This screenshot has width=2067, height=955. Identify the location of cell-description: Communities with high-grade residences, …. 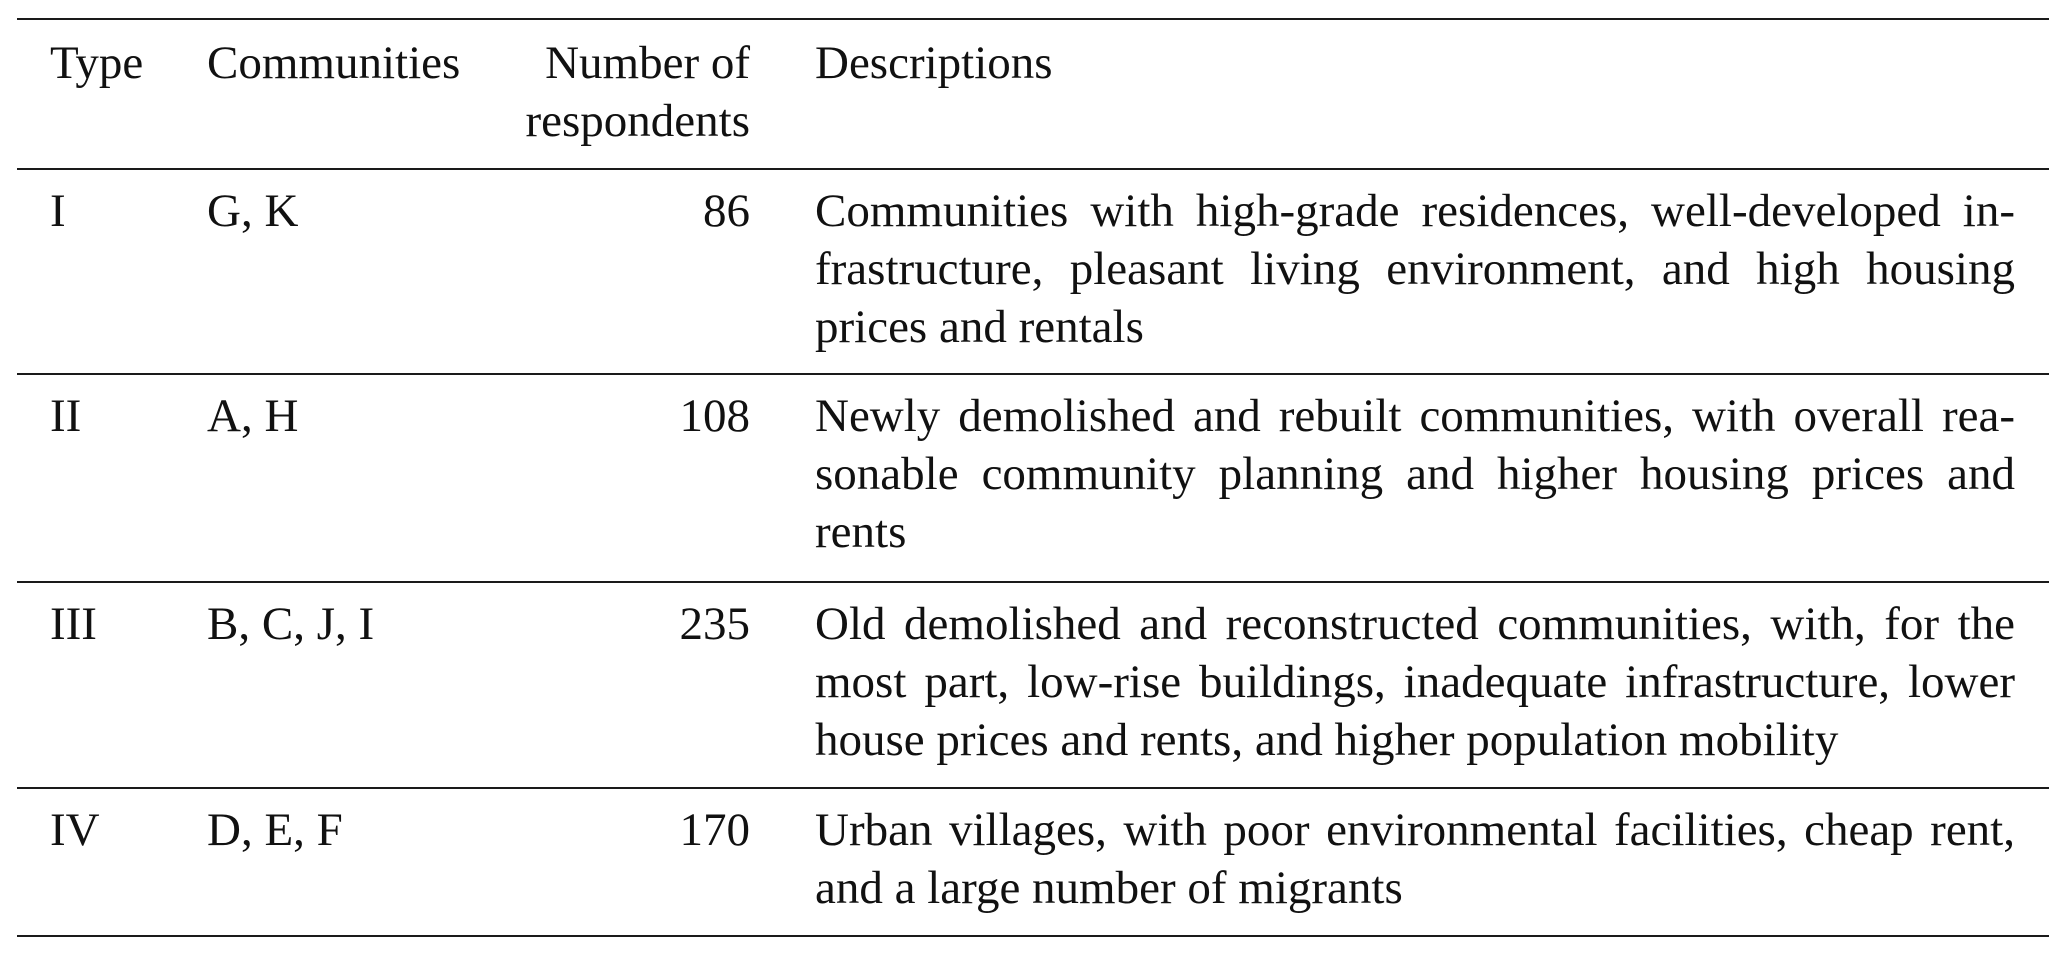
(1415, 269).